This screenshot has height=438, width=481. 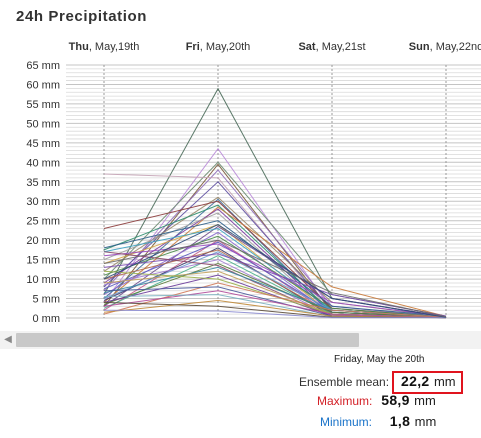 What do you see at coordinates (415, 381) in the screenshot?
I see `ensemble-mean-value: 22,2` at bounding box center [415, 381].